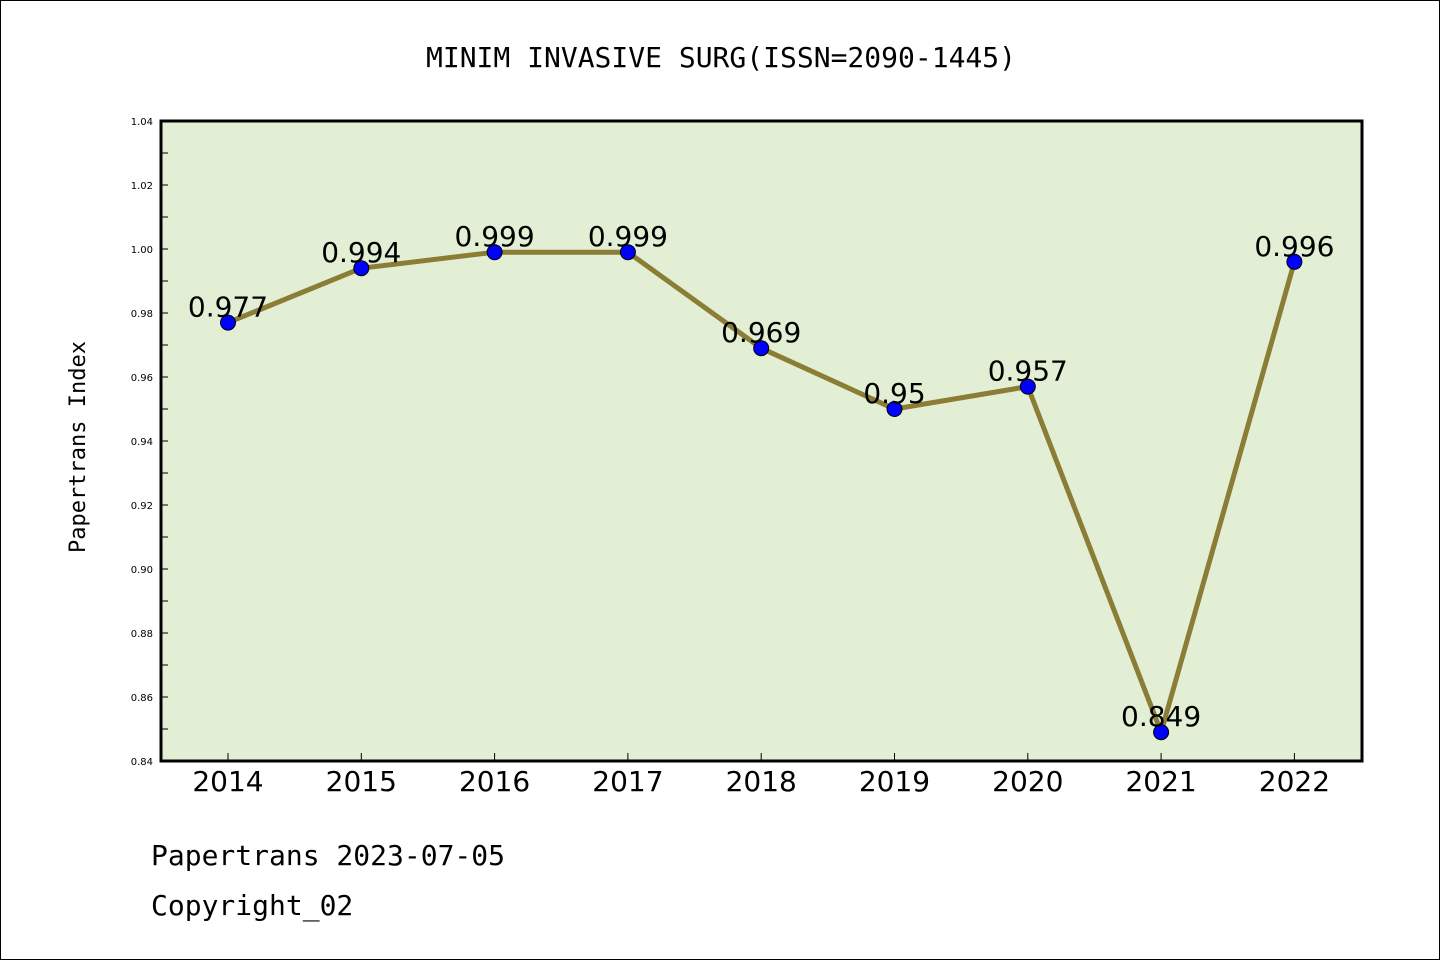 The width and height of the screenshot is (1440, 960). Describe the element at coordinates (361, 252) in the screenshot. I see `data-label: 0.994` at that location.